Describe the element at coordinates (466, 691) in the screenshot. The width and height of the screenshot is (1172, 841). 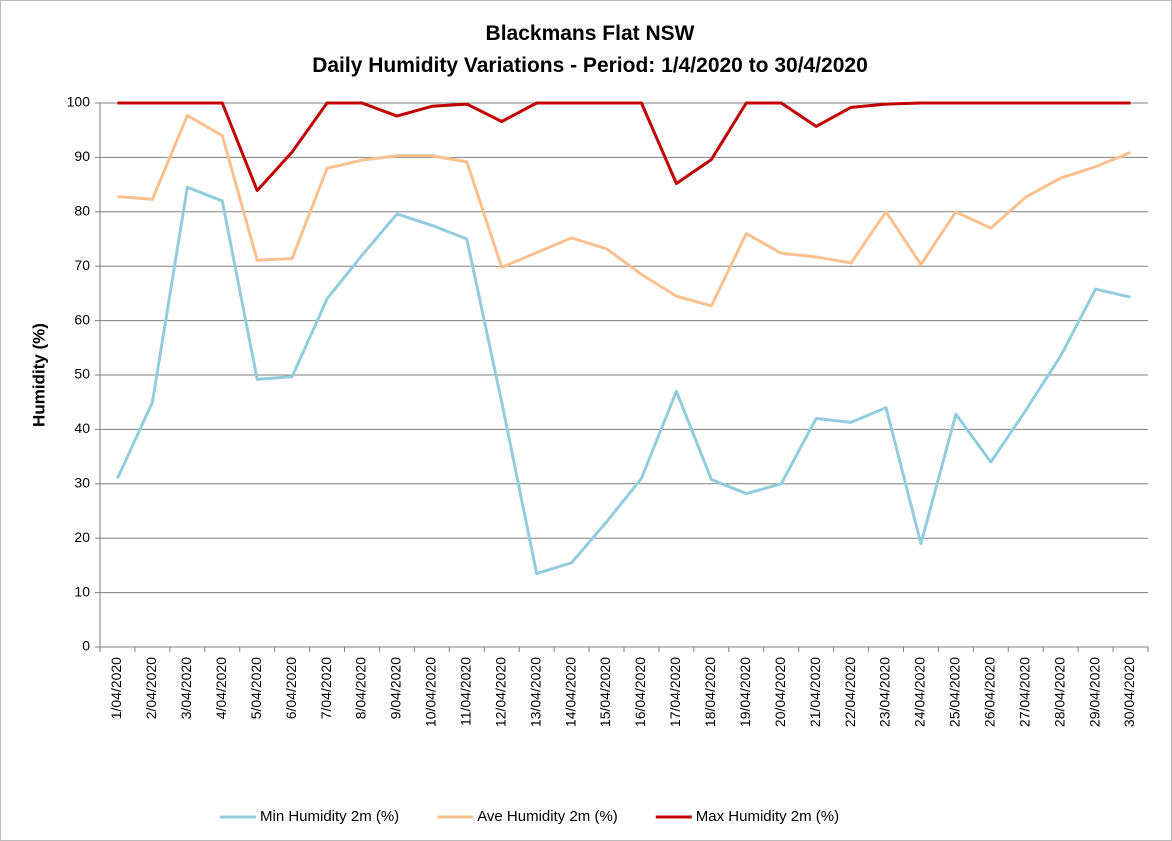
I see `x-tick-label: 11/04/2020` at that location.